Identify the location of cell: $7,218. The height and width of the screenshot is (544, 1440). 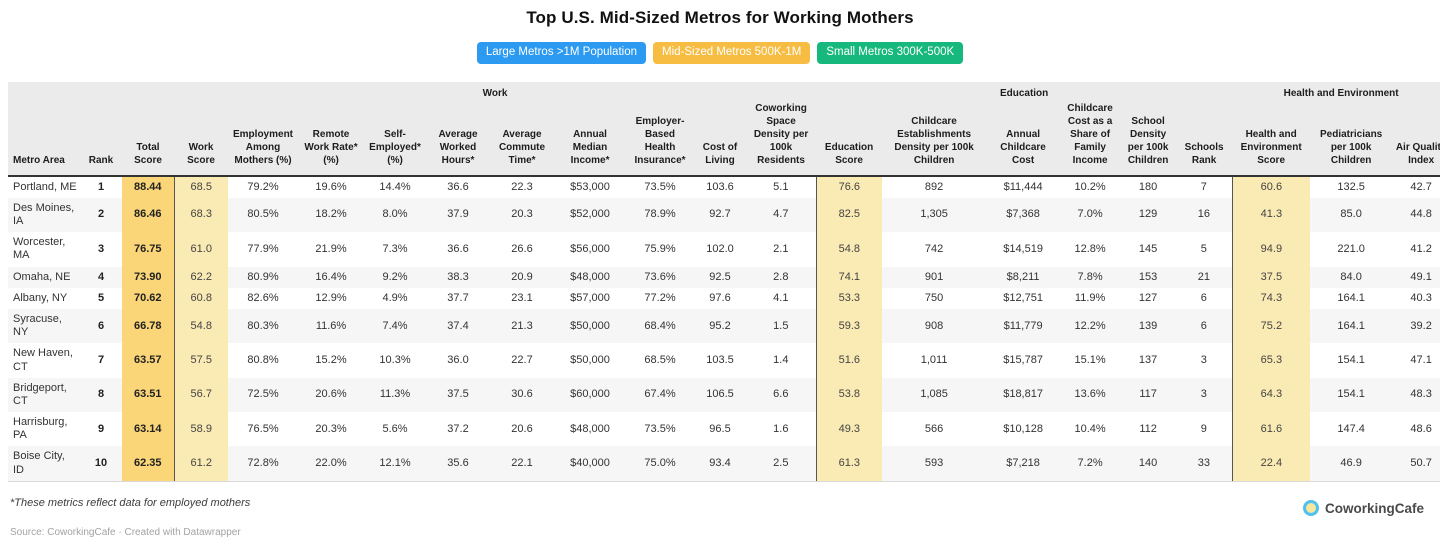
(1023, 464).